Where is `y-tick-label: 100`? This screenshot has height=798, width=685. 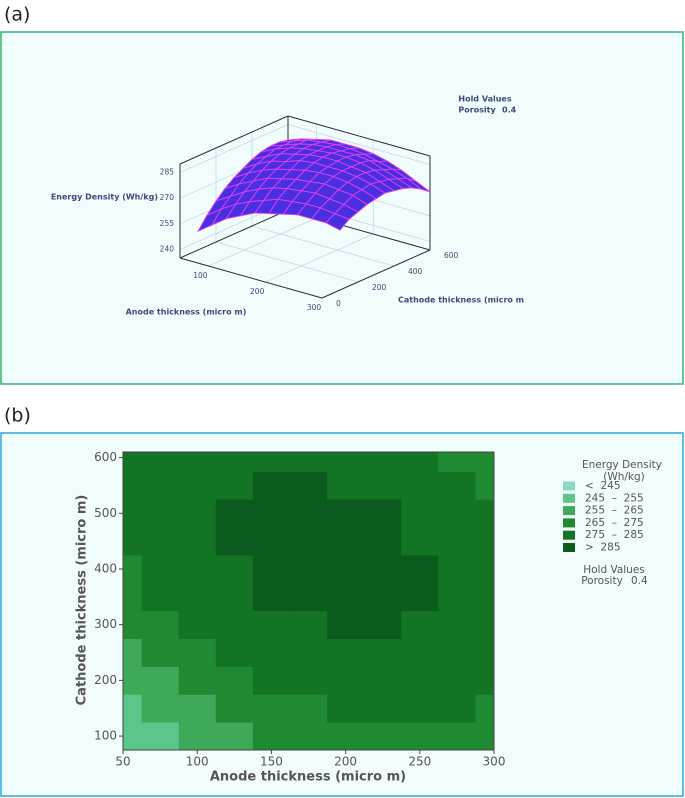
y-tick-label: 100 is located at coordinates (105, 736).